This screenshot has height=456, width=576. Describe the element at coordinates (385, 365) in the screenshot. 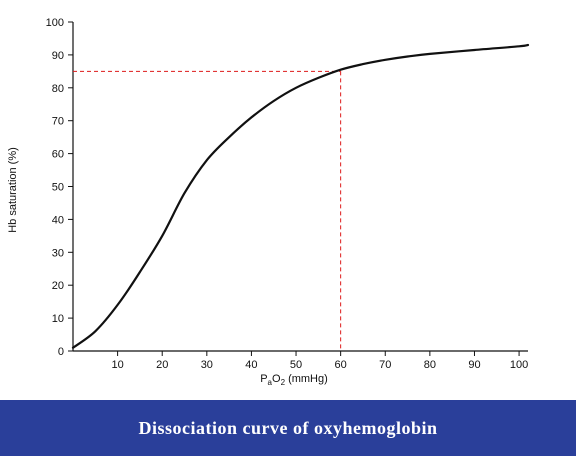

I see `x-tick-label: 70` at that location.